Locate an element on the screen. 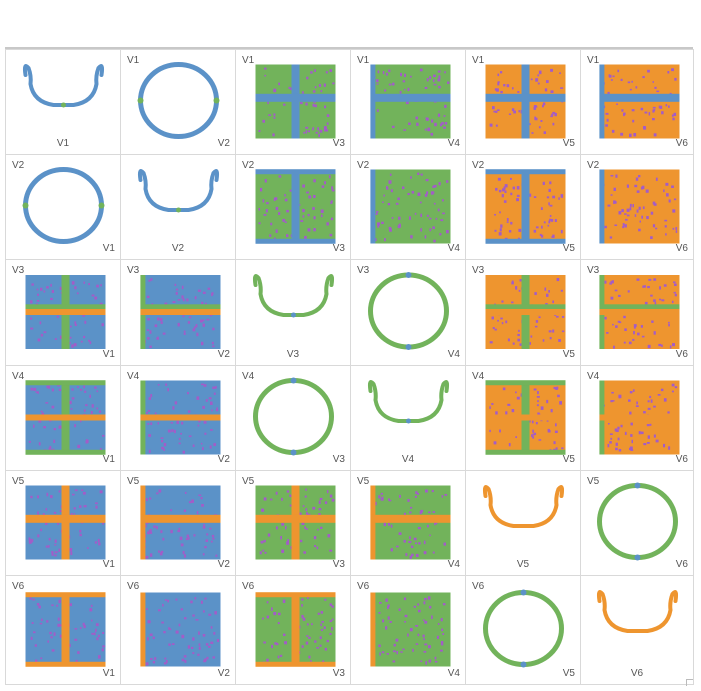 This screenshot has height=691, width=701. matrix-cell-v4-v2: V4 V2 is located at coordinates (178, 418).